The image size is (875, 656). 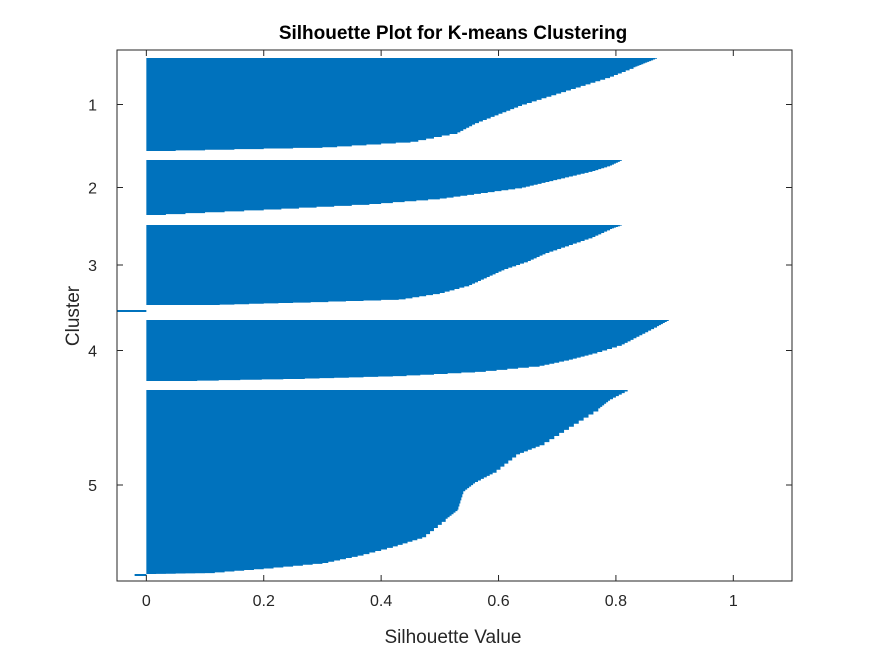 What do you see at coordinates (92, 352) in the screenshot?
I see `y-tick-label: 4` at bounding box center [92, 352].